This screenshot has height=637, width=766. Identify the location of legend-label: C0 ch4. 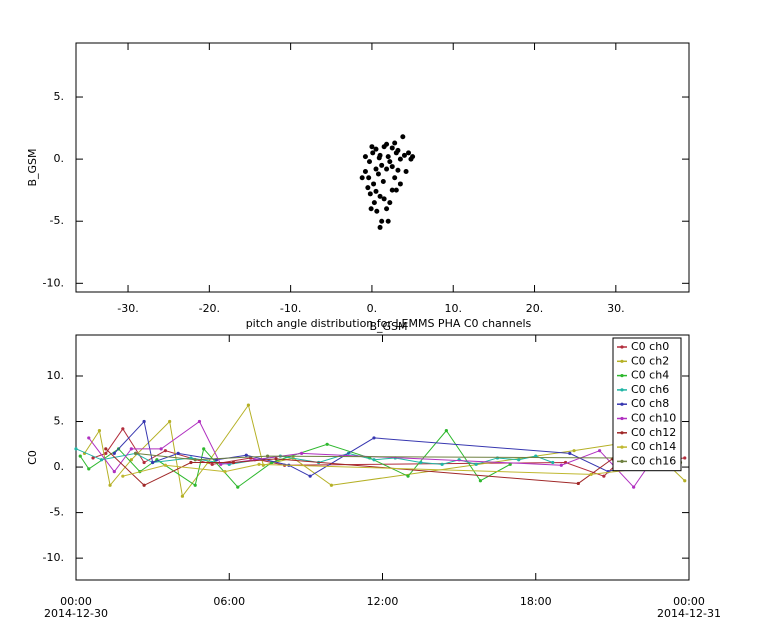
(650, 375).